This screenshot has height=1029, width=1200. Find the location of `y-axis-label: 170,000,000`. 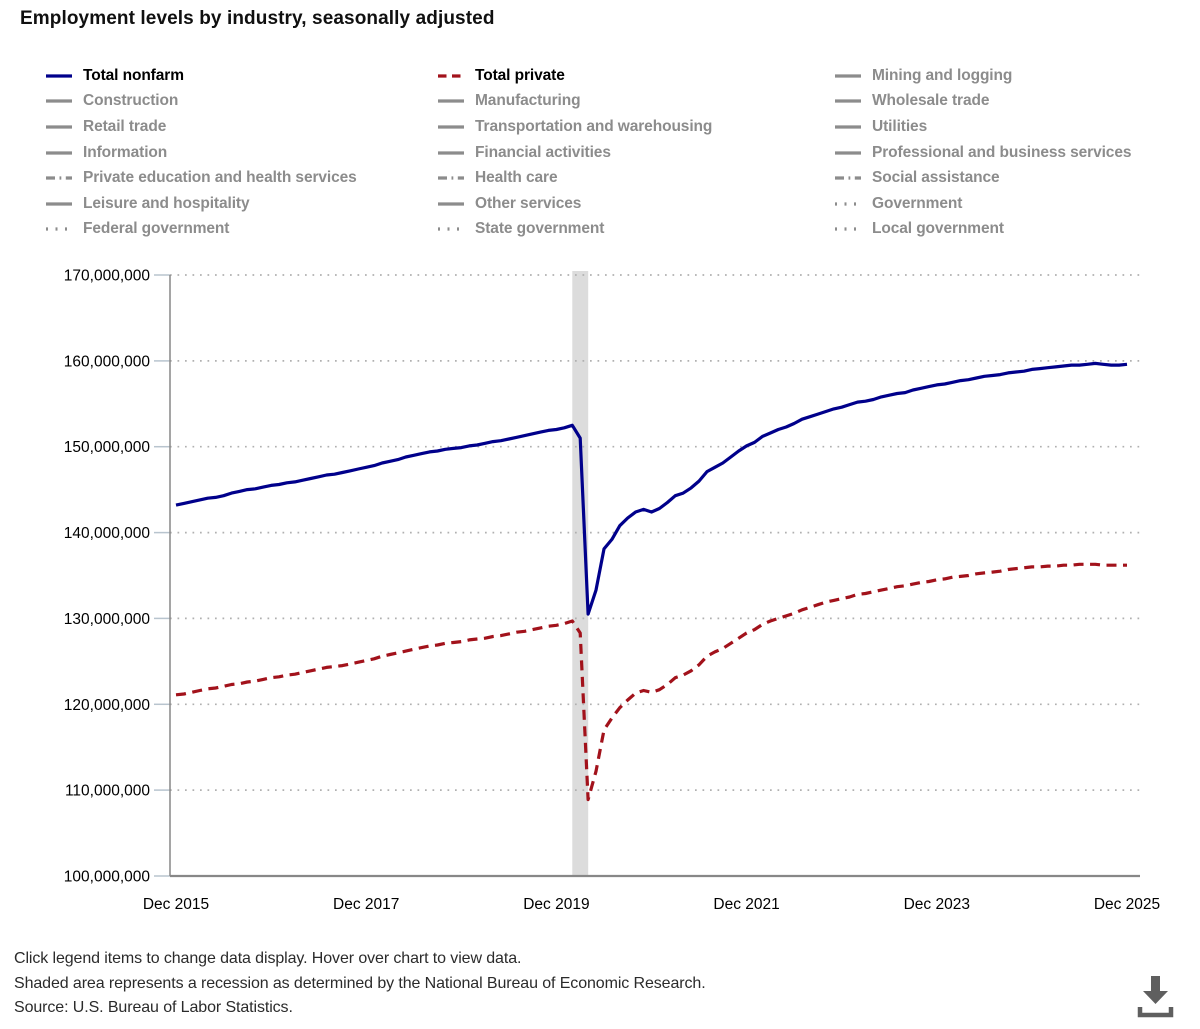

y-axis-label: 170,000,000 is located at coordinates (107, 276).